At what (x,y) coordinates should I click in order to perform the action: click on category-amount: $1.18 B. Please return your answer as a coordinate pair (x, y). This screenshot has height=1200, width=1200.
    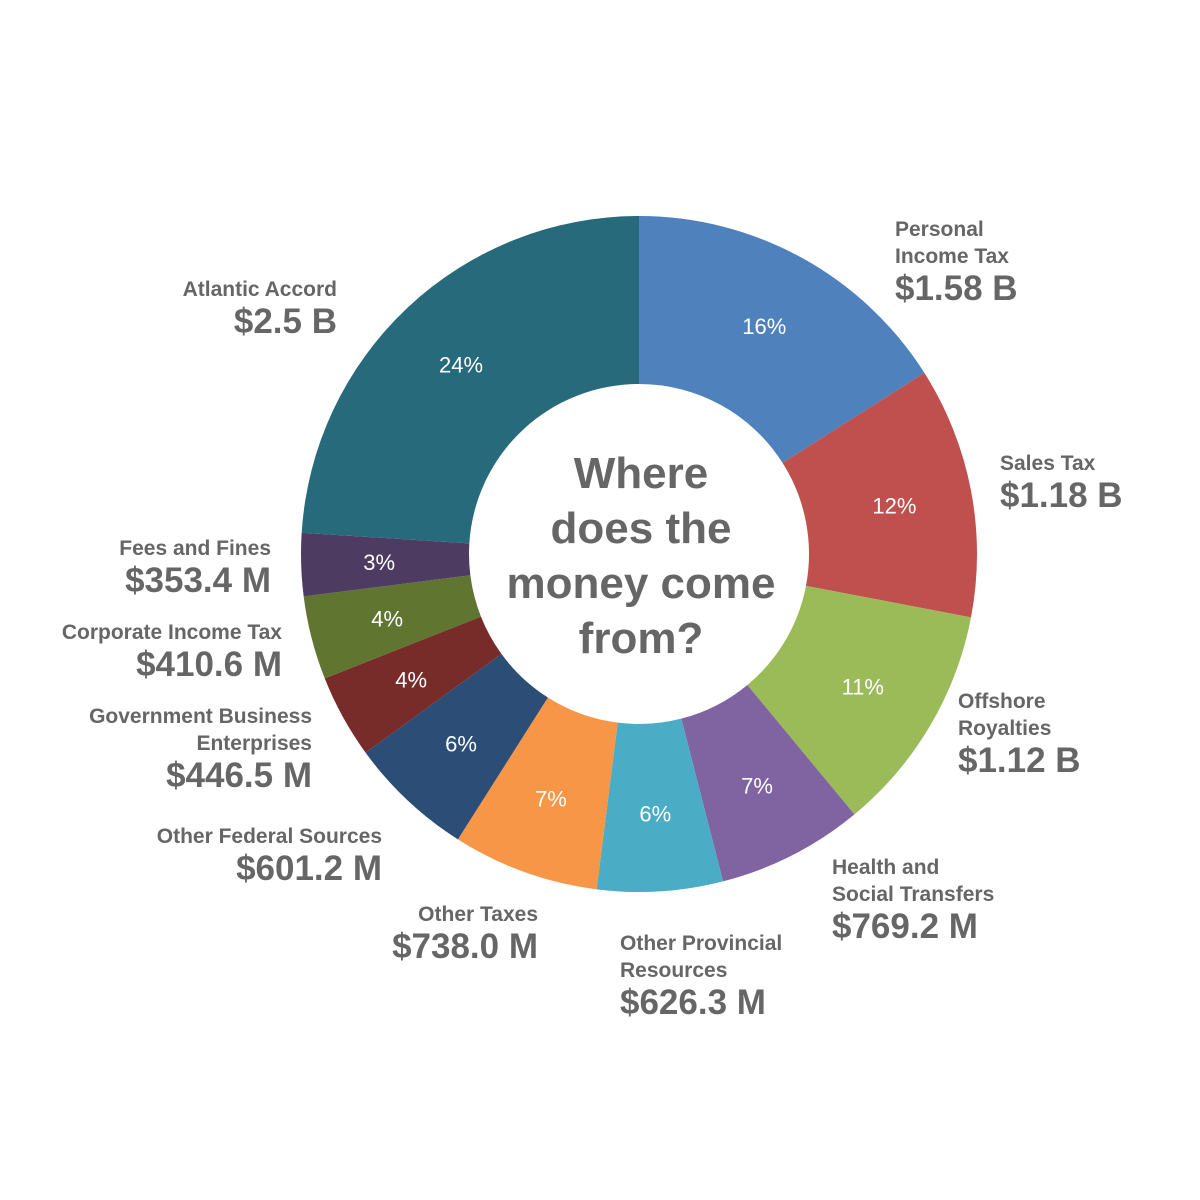
    Looking at the image, I should click on (1061, 495).